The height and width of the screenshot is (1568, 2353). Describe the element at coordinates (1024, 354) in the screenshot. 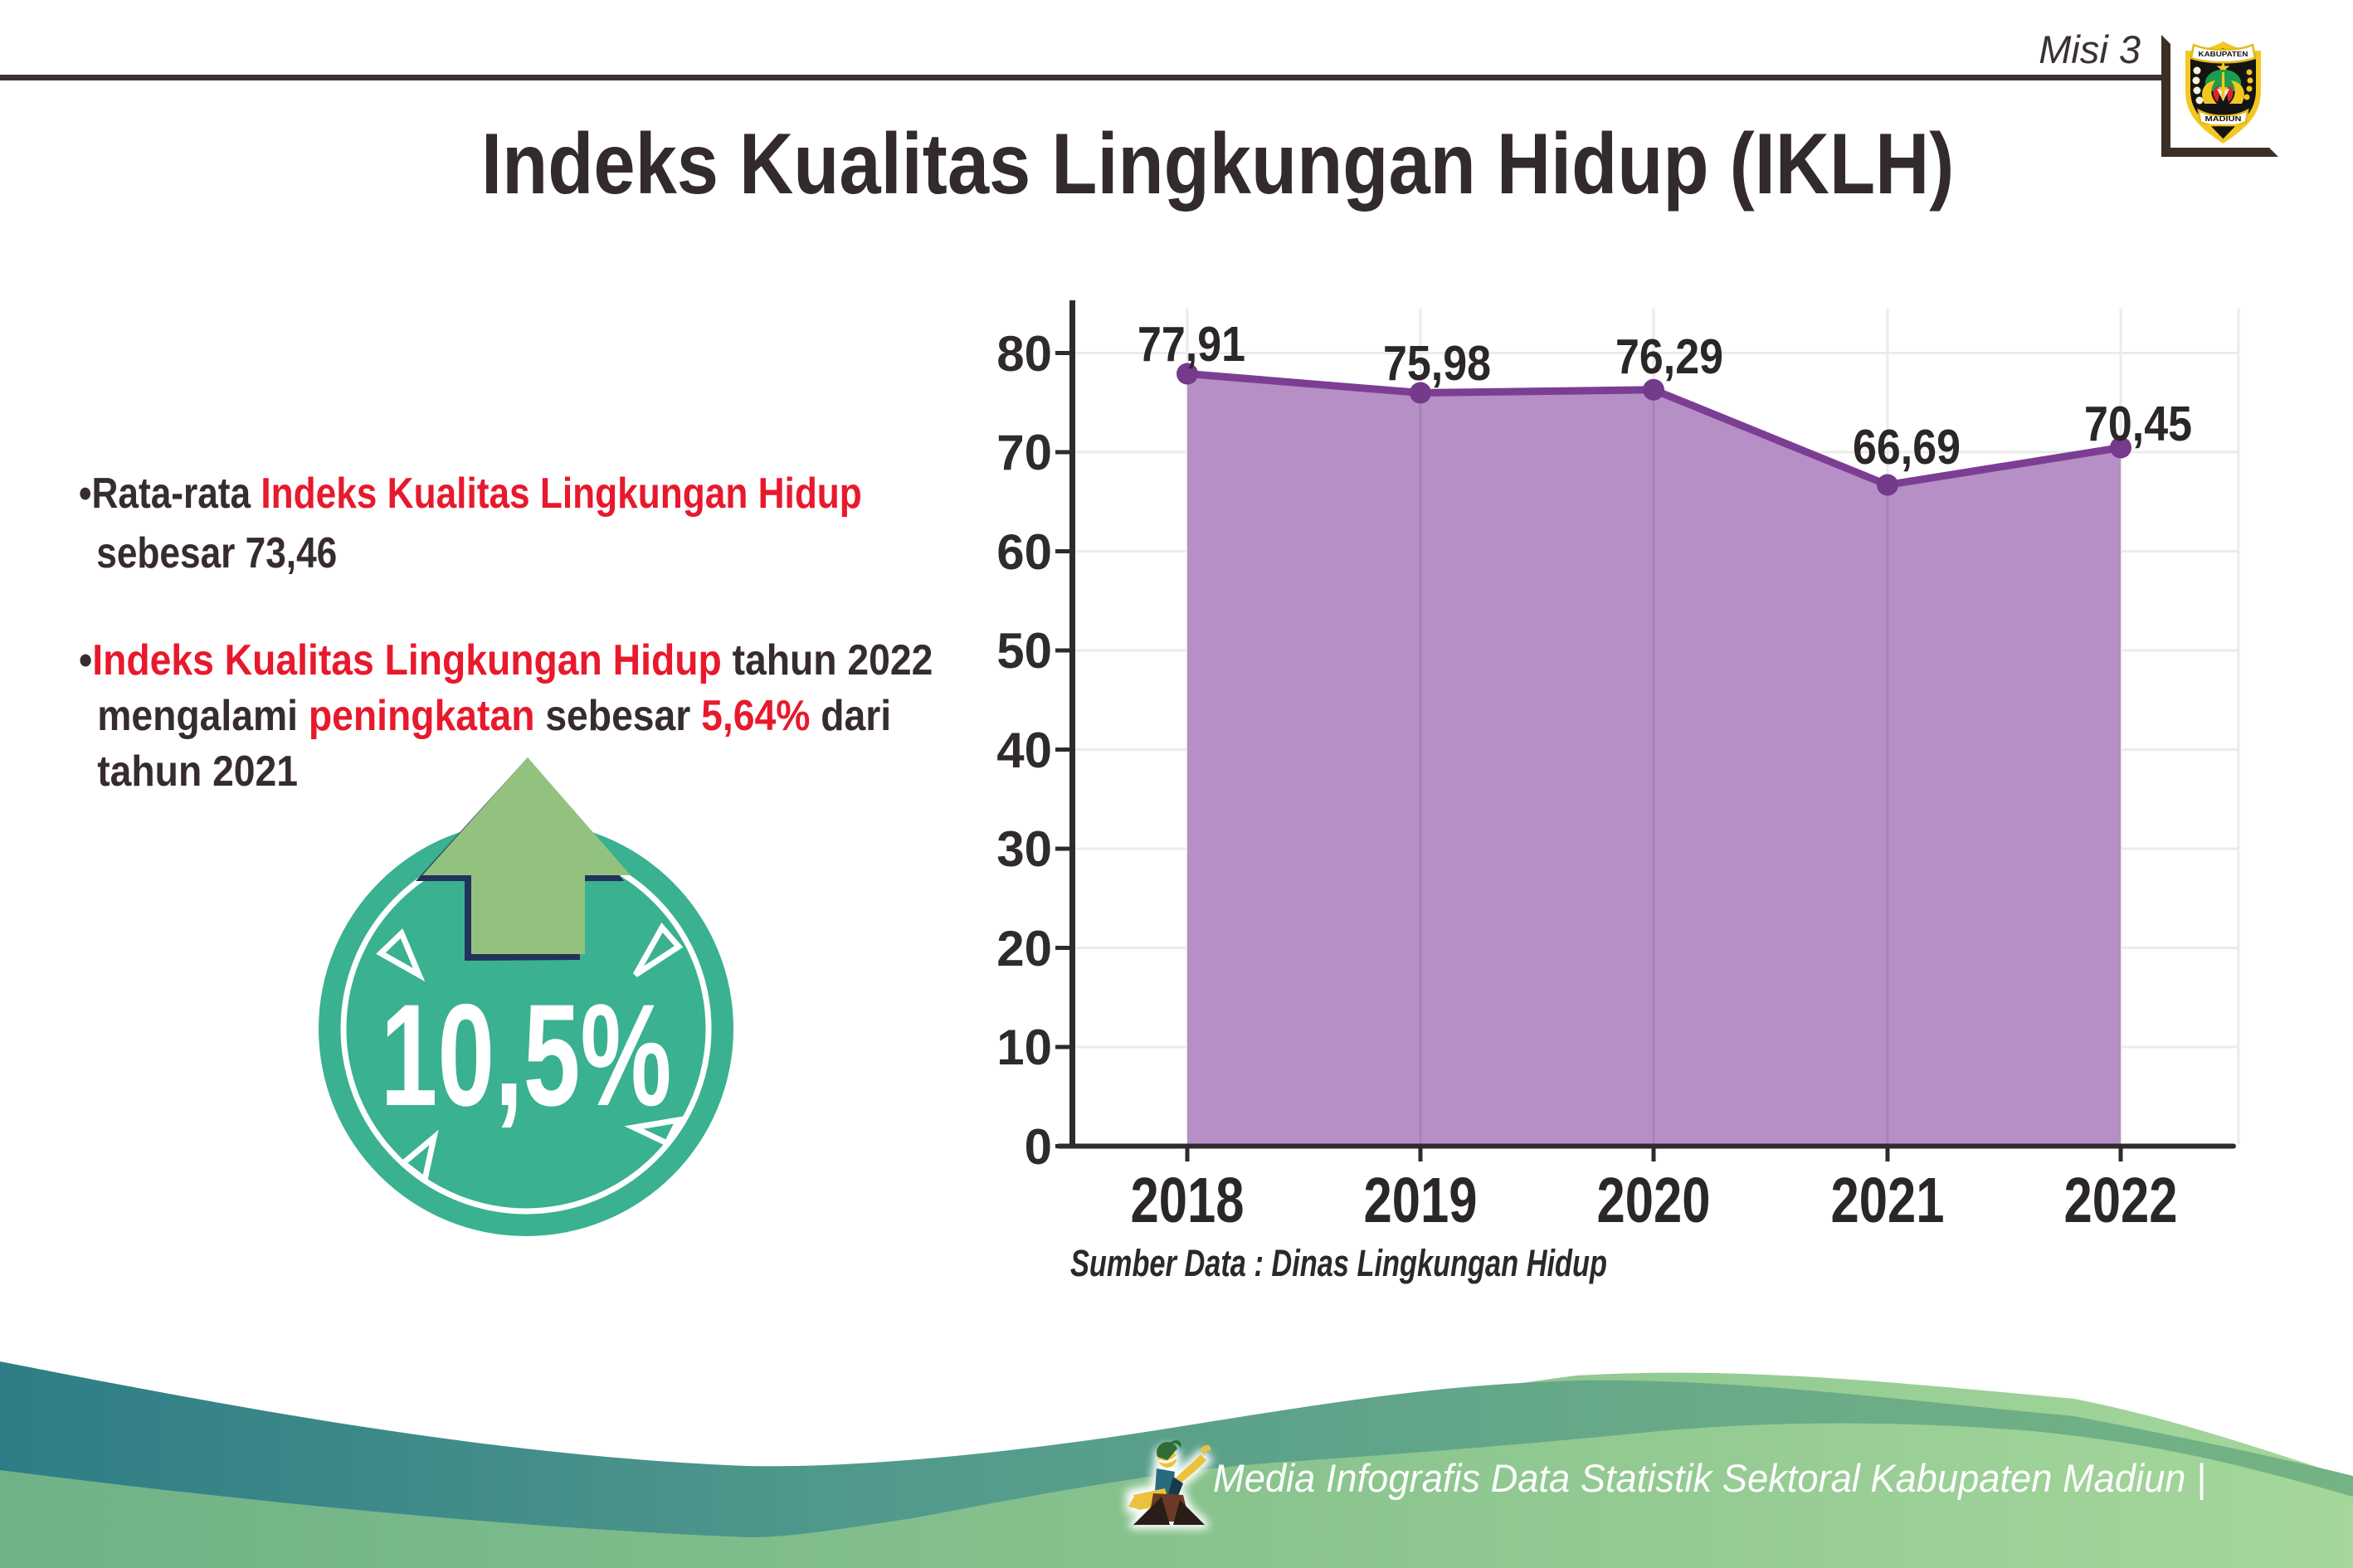

I see `svg-text: 80` at that location.